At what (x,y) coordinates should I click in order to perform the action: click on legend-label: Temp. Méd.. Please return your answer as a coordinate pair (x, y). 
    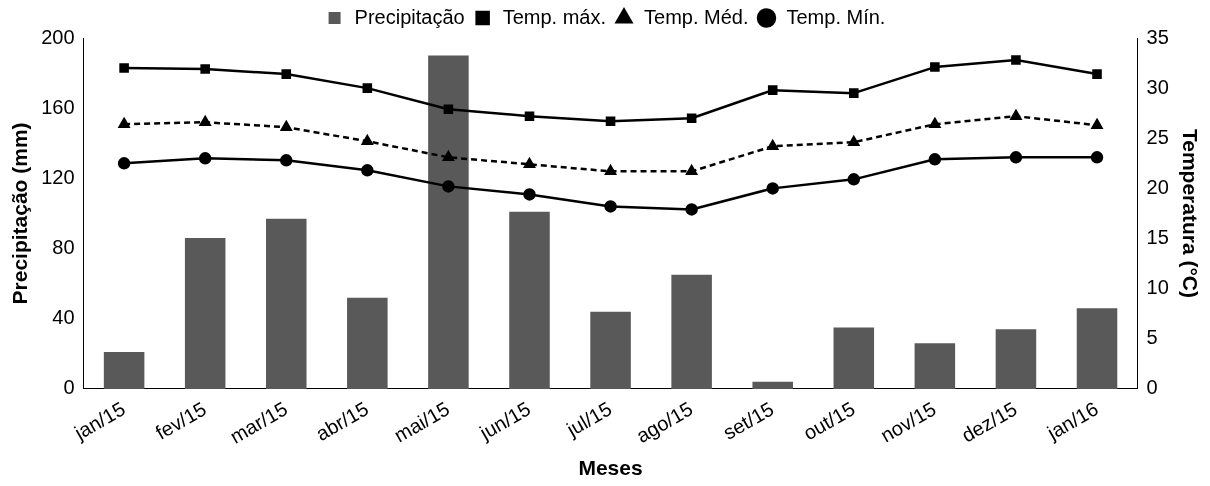
    Looking at the image, I should click on (696, 16).